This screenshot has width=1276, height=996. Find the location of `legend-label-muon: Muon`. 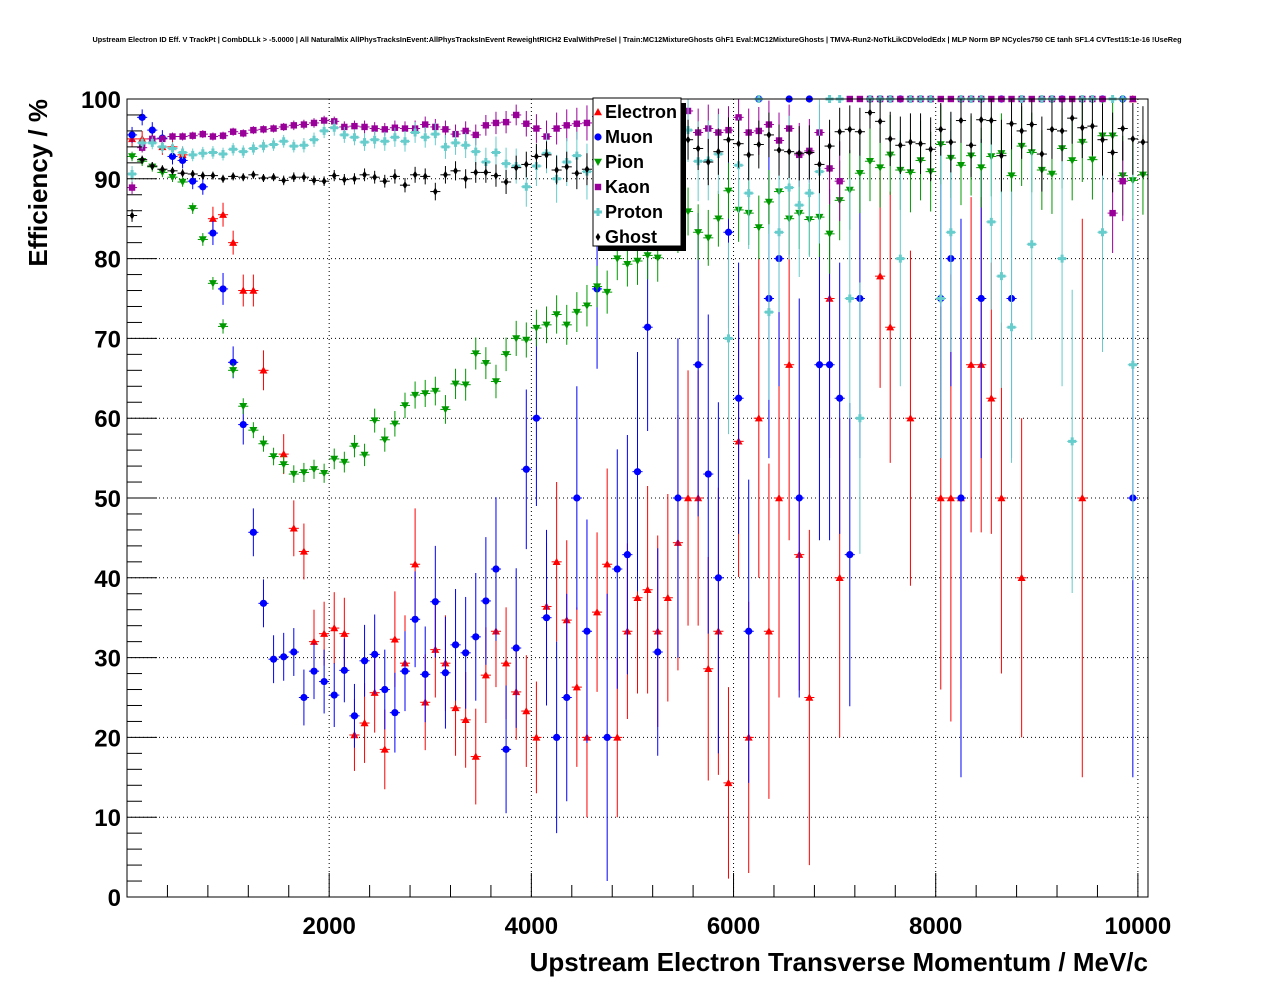

legend-label-muon: Muon is located at coordinates (629, 137).